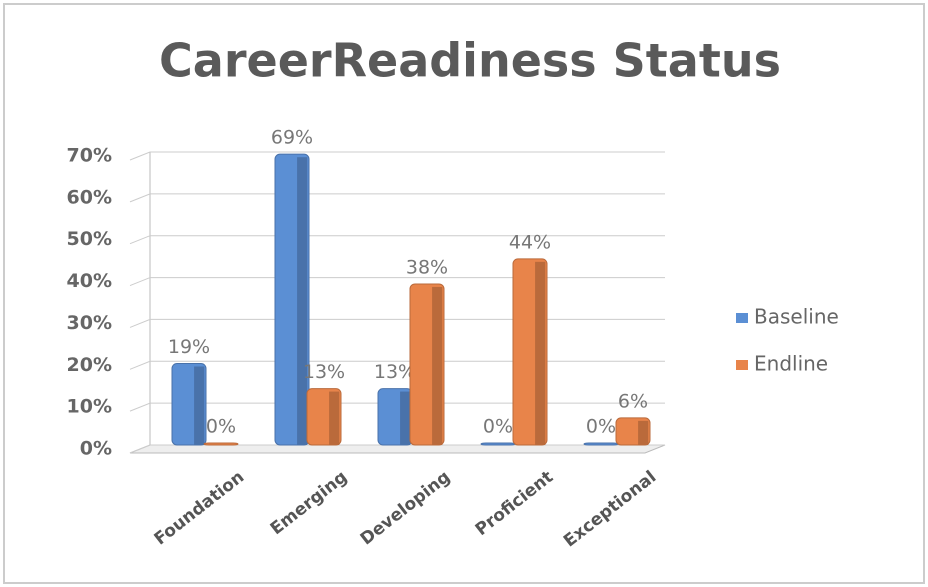  I want to click on y-tick-label: 50%, so click(89, 239).